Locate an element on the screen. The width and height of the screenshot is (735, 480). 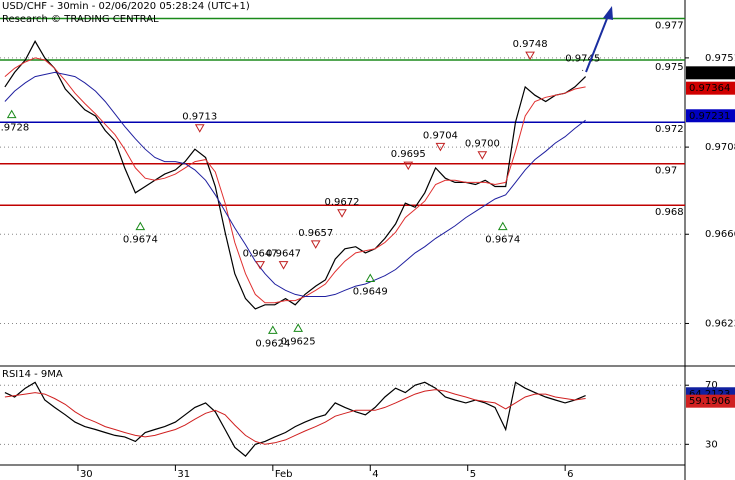
y-tick-label: 0.9666 is located at coordinates (720, 234).